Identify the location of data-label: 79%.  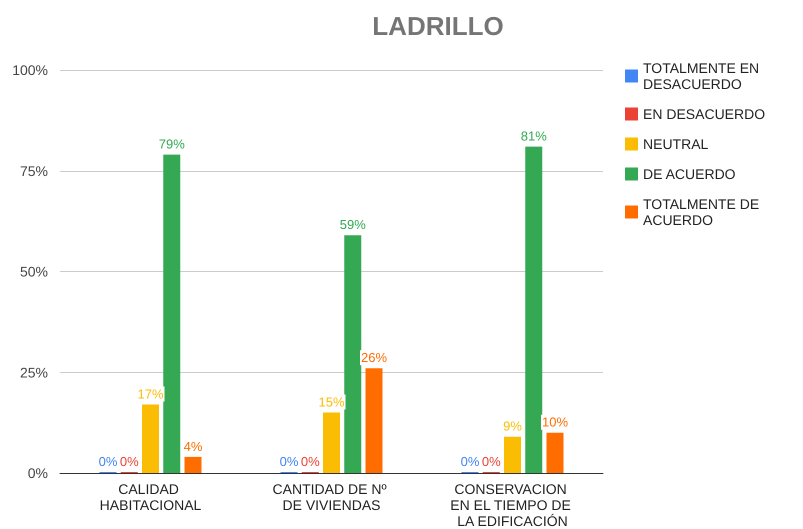
(172, 144).